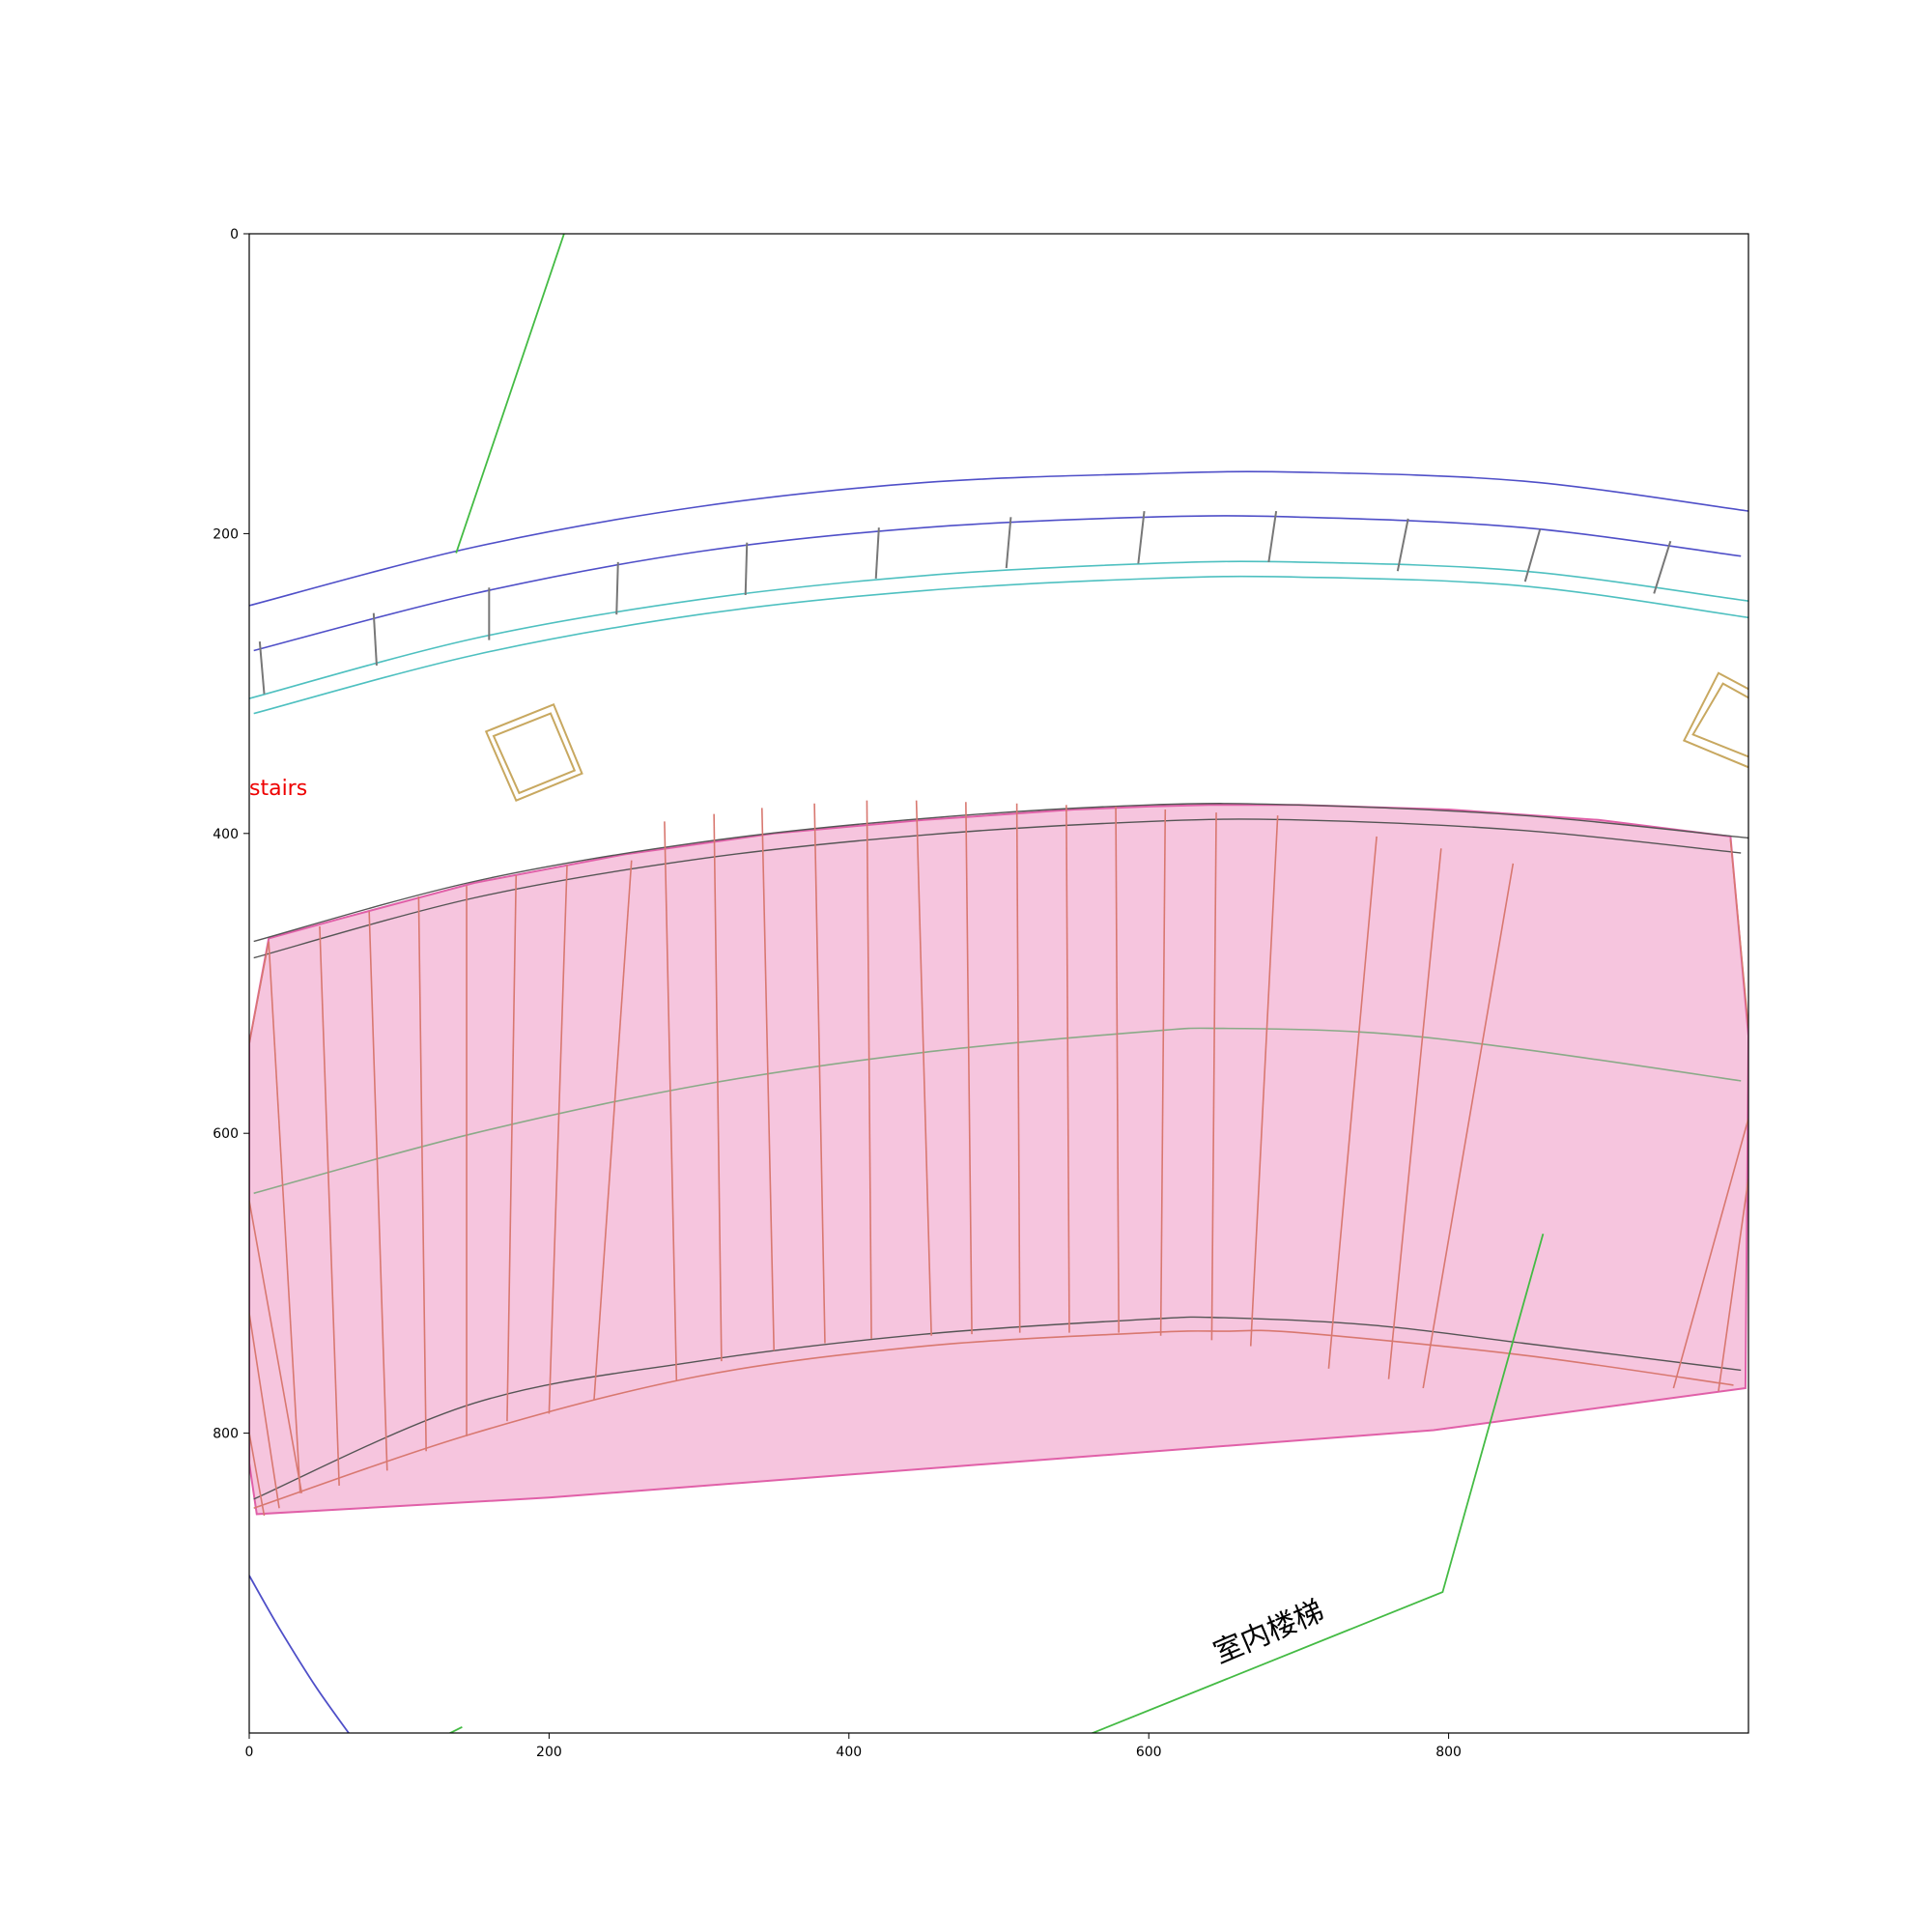  I want to click on y-tick-label: 0, so click(234, 234).